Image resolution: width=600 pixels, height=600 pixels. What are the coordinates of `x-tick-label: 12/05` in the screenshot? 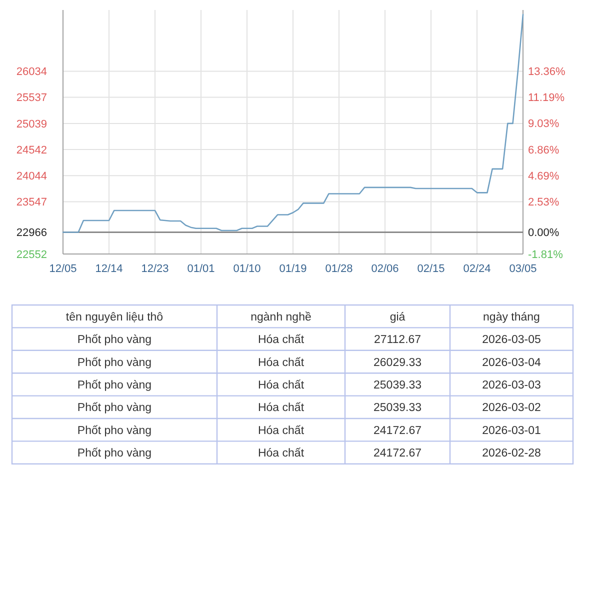 It's located at (63, 269).